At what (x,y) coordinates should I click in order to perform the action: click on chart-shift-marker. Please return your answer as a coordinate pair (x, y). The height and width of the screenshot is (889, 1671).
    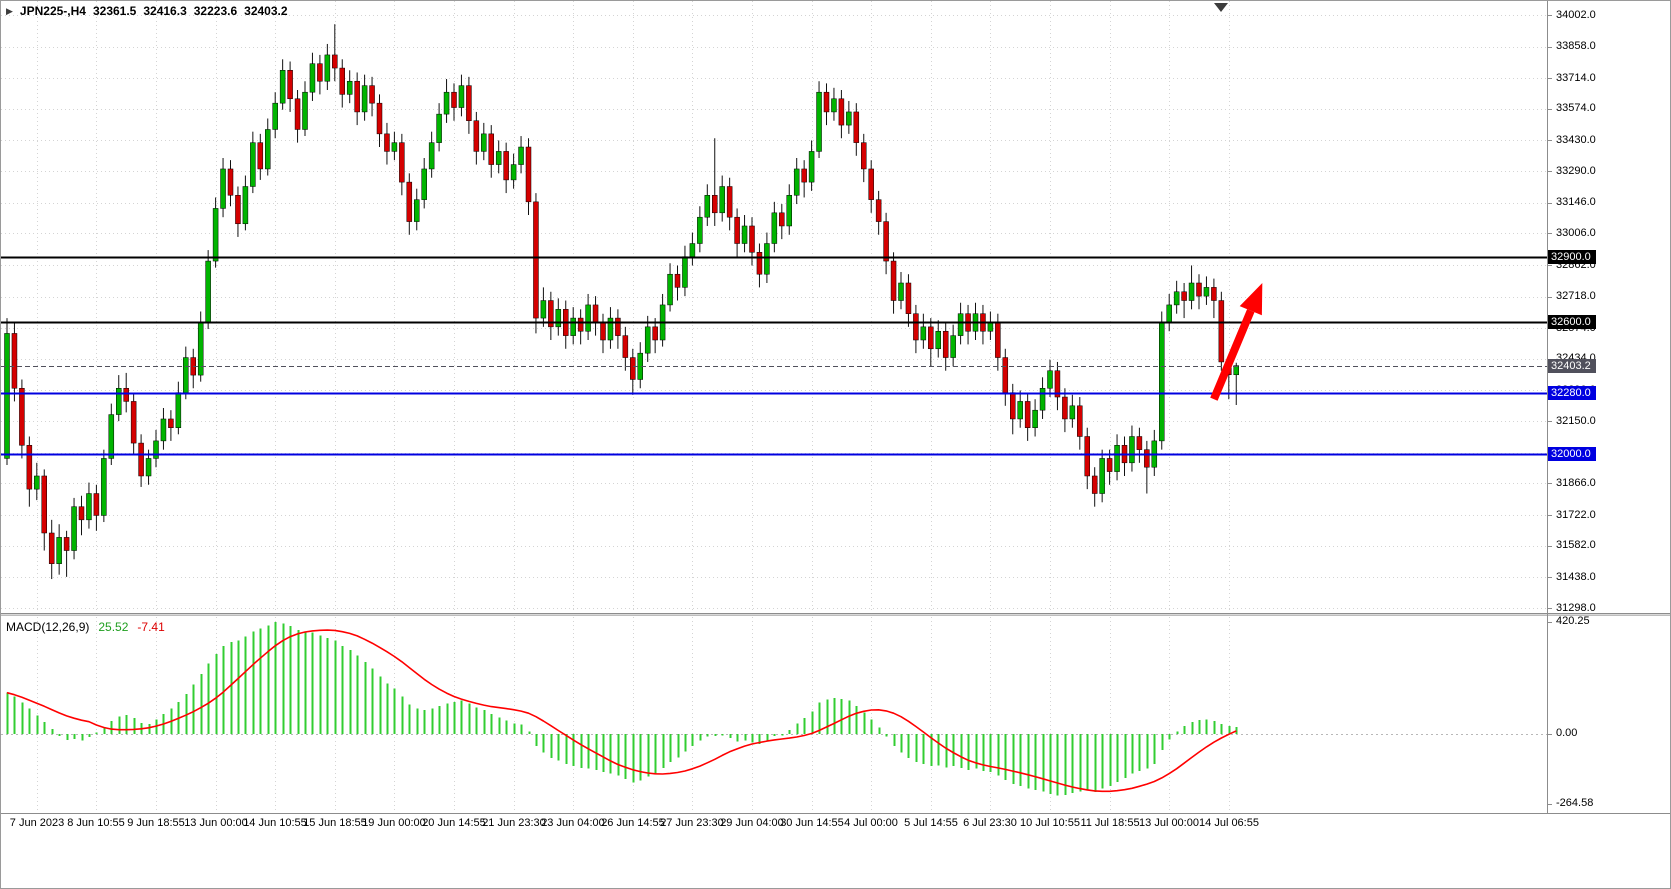
    Looking at the image, I should click on (1221, 7).